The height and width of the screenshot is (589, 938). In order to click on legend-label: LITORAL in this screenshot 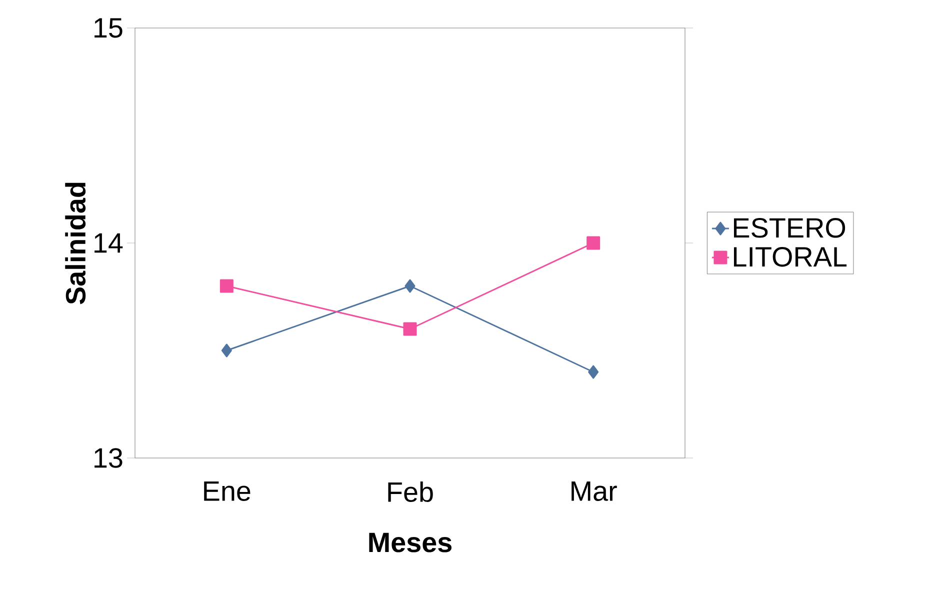, I will do `click(790, 257)`.